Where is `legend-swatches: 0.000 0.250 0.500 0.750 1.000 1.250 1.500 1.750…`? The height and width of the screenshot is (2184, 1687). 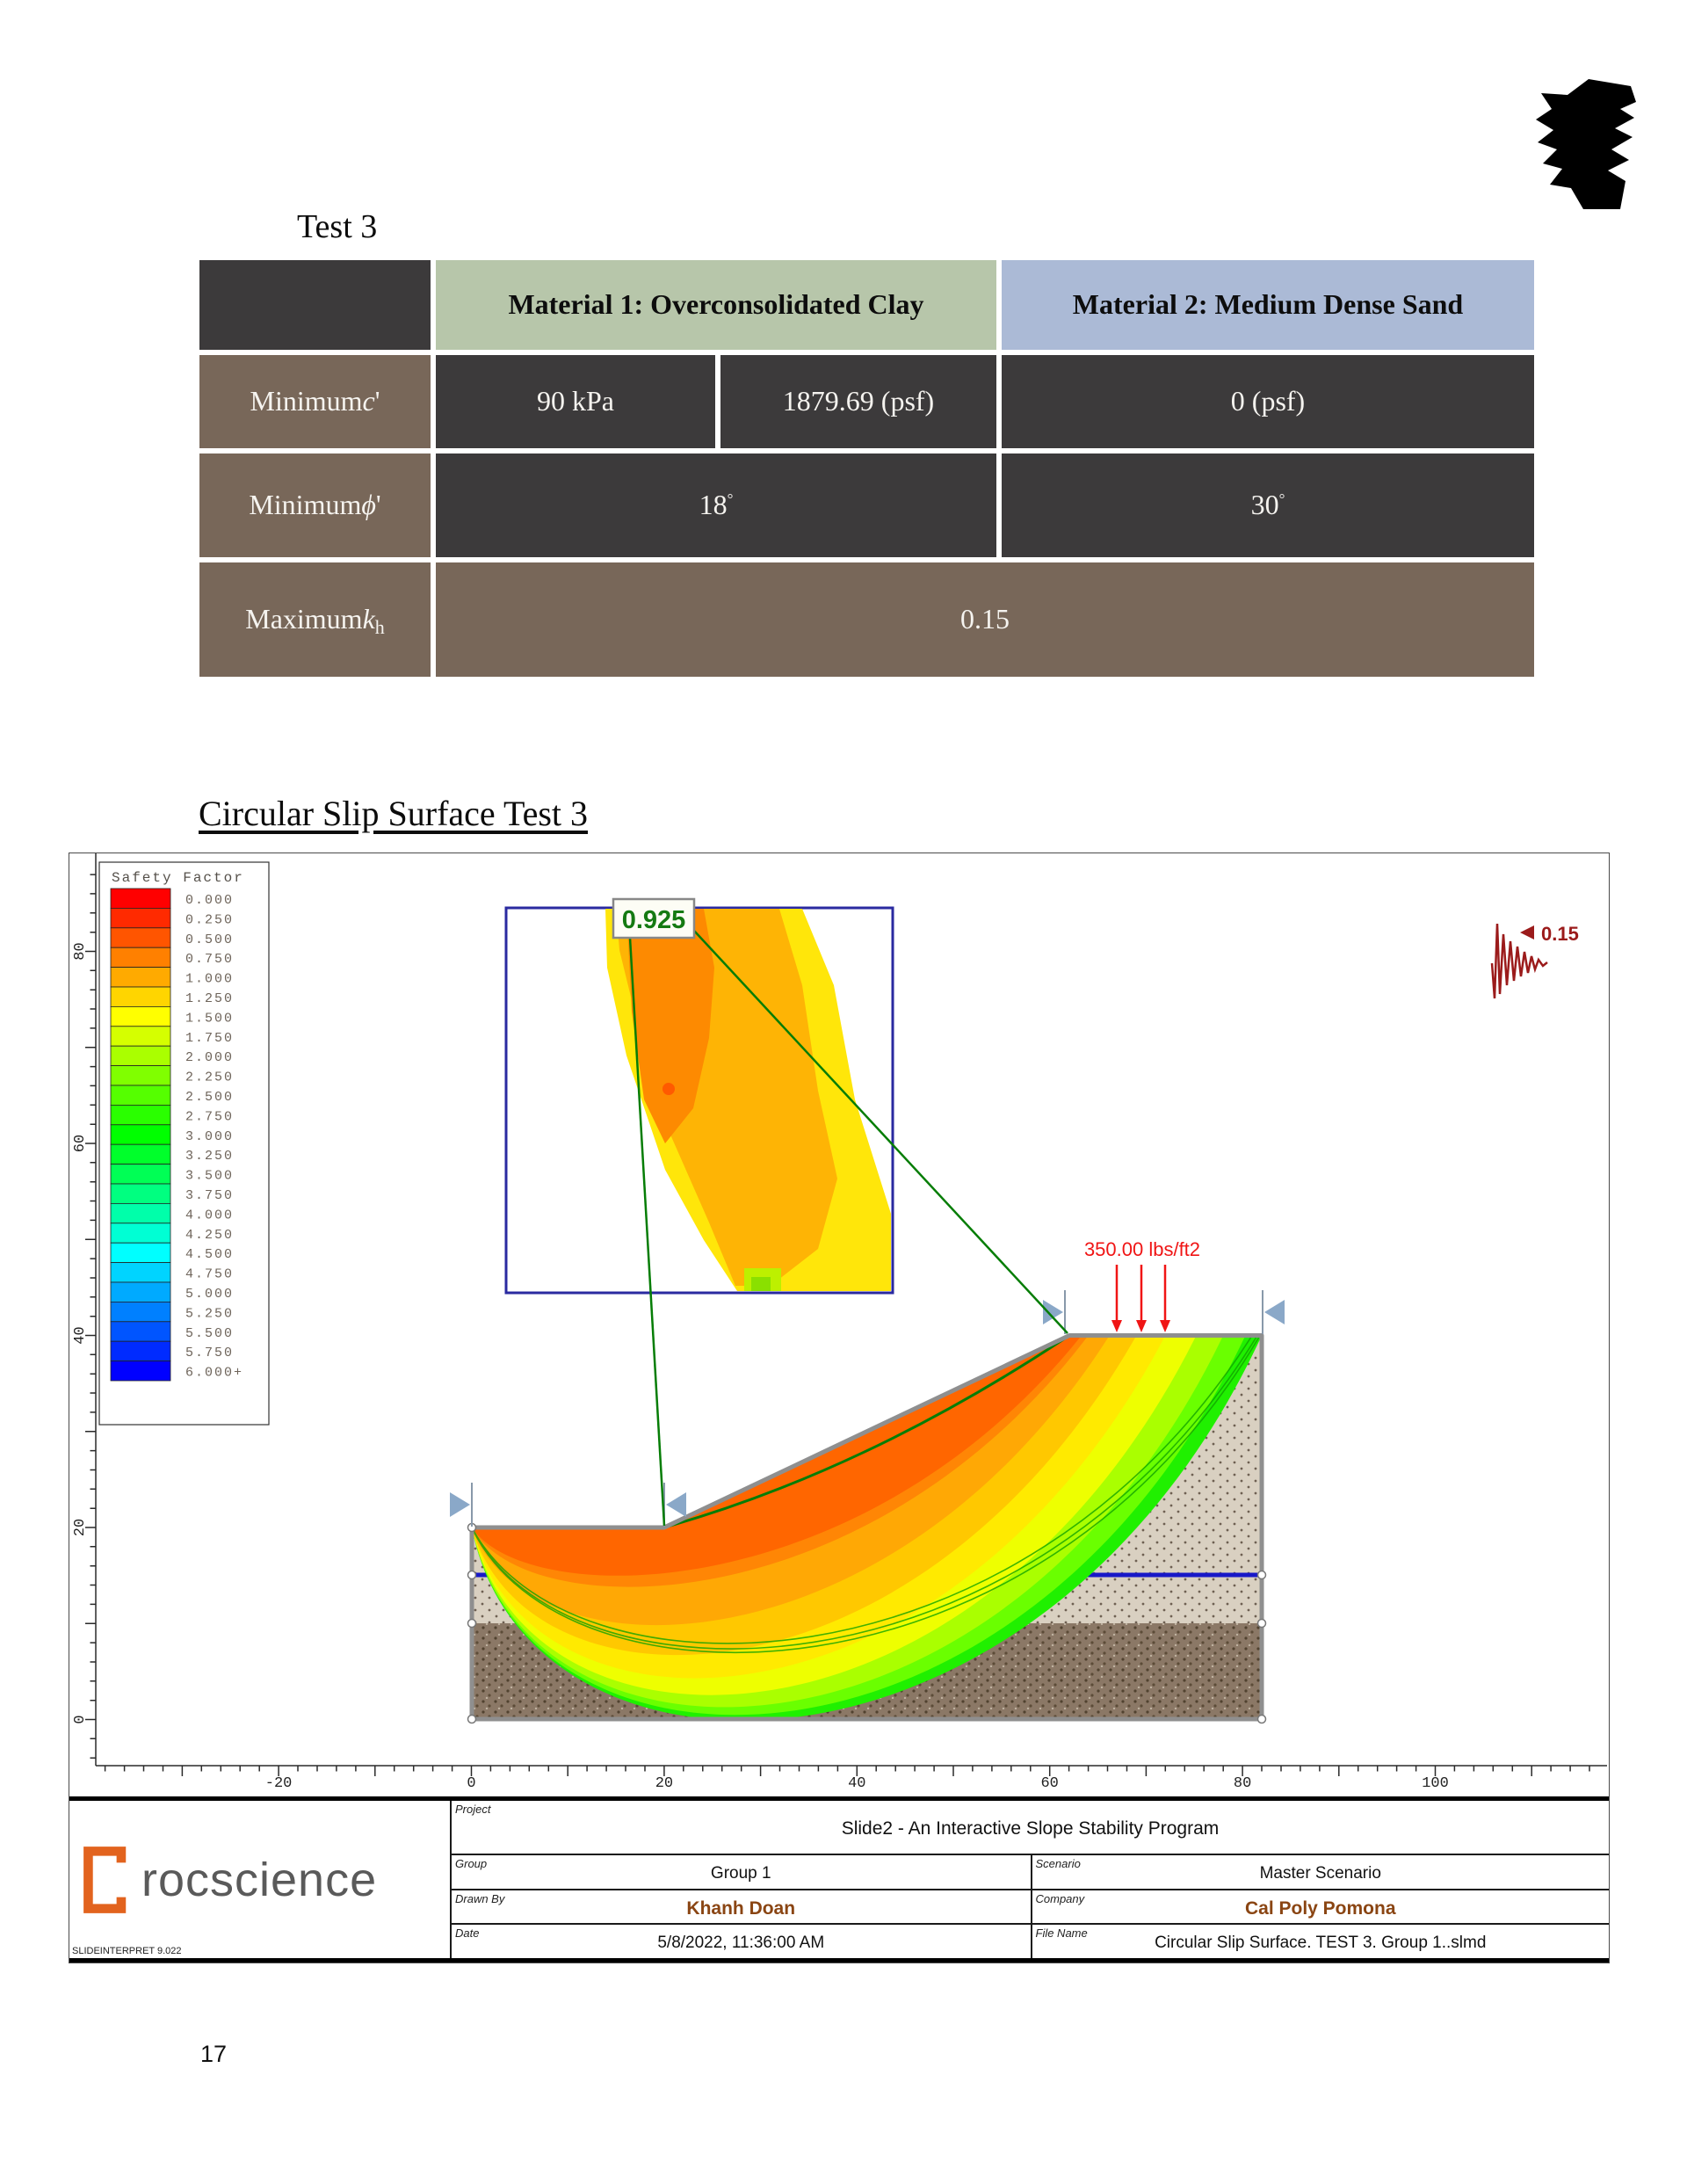 legend-swatches: 0.000 0.250 0.500 0.750 1.000 1.250 1.500 1.750… is located at coordinates (176, 1135).